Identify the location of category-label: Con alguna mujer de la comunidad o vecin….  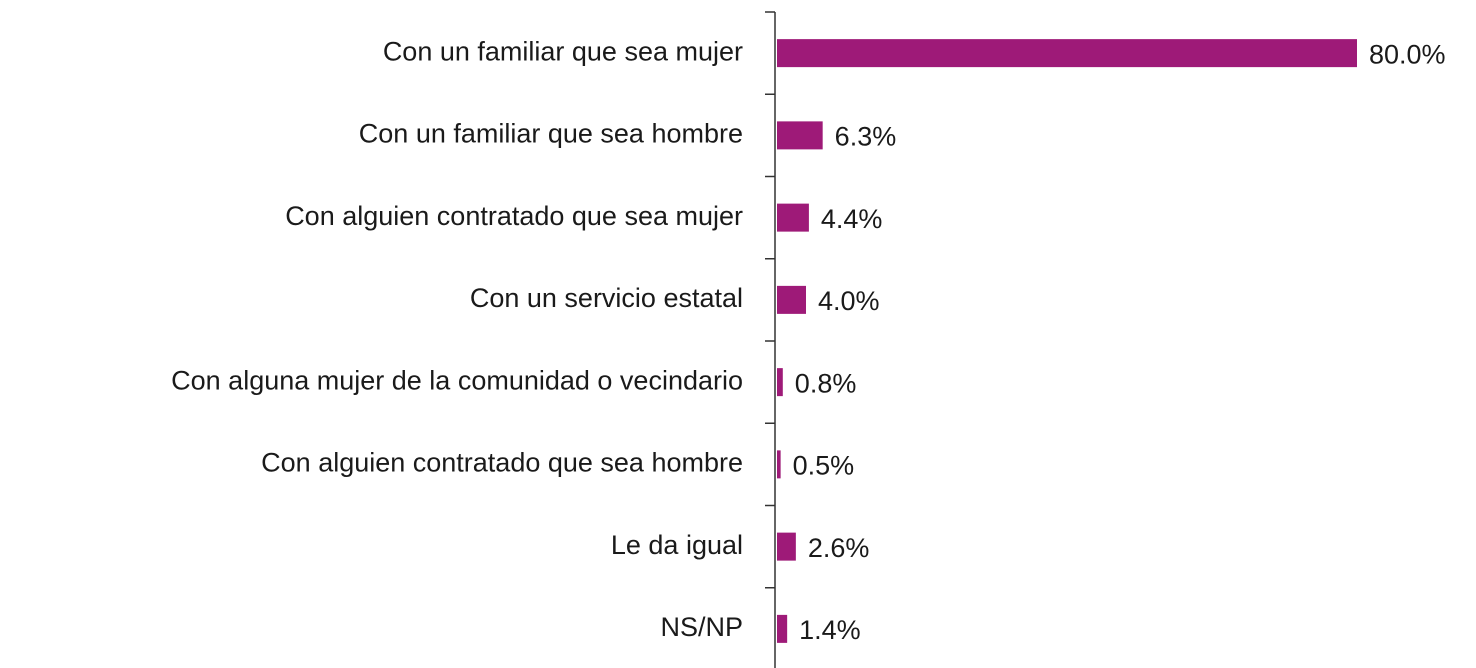
(457, 380).